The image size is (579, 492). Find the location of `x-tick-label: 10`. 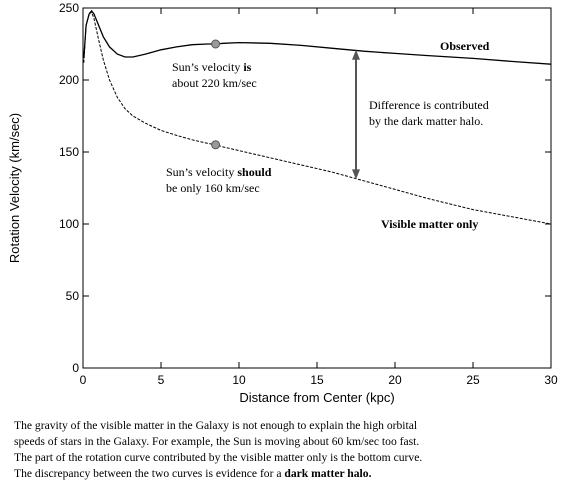

x-tick-label: 10 is located at coordinates (239, 380).